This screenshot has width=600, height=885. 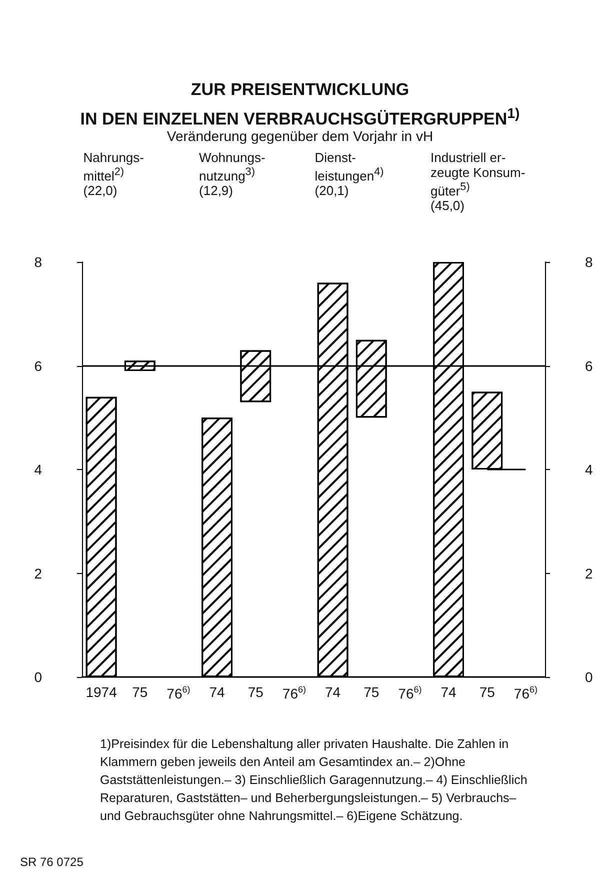 I want to click on text: Dienst- leistungen$^{4)}$ (20,1), so click(x=349, y=174).